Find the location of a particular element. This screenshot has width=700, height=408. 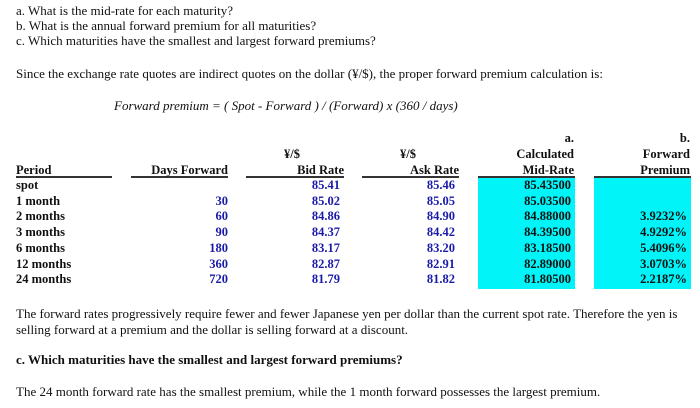

cell-bid: 84.37 is located at coordinates (325, 232).